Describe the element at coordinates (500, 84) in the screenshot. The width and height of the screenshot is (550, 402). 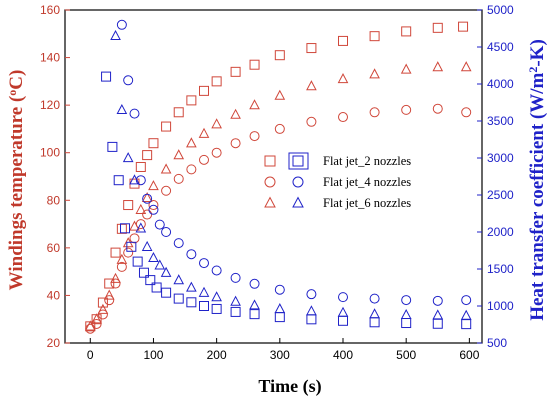
I see `right-tick-label: 4000` at that location.